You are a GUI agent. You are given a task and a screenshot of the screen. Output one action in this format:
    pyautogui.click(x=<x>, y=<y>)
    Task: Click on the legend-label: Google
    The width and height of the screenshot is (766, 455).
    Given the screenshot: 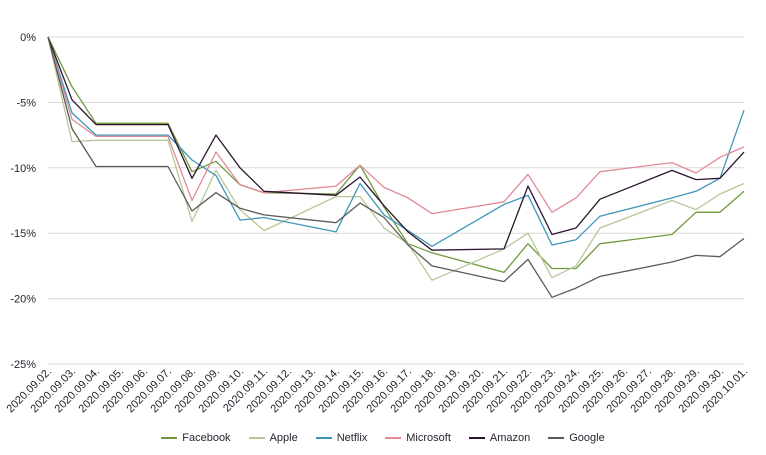 What is the action you would take?
    pyautogui.click(x=587, y=438)
    